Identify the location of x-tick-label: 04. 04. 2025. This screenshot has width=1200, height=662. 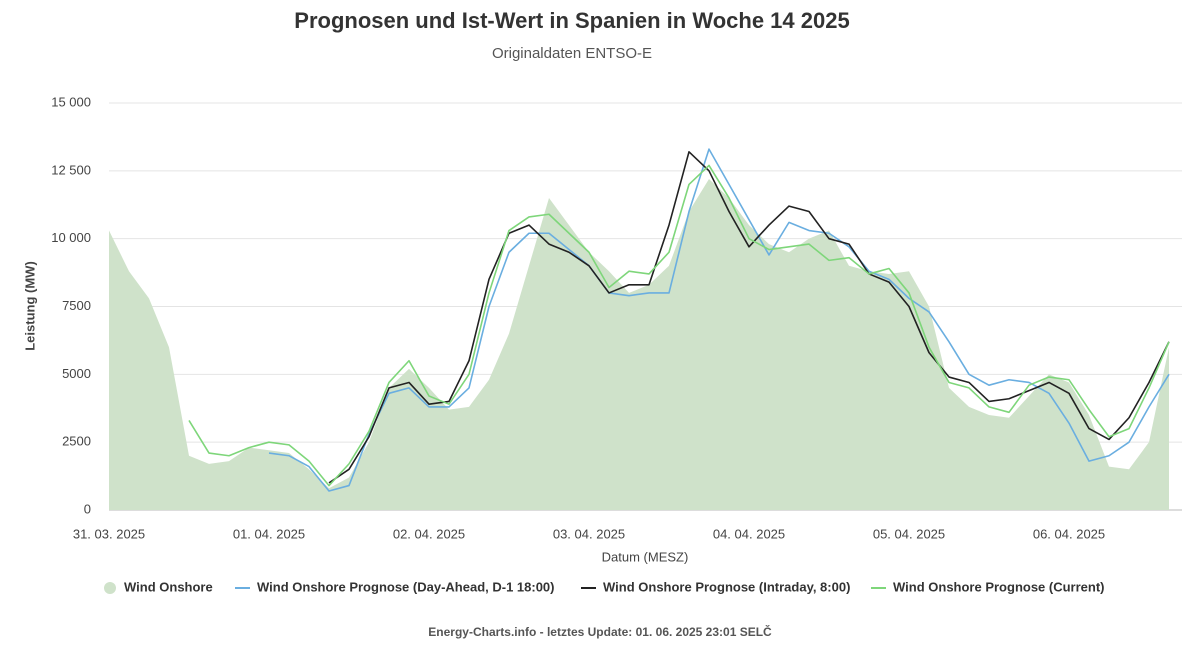
(749, 533).